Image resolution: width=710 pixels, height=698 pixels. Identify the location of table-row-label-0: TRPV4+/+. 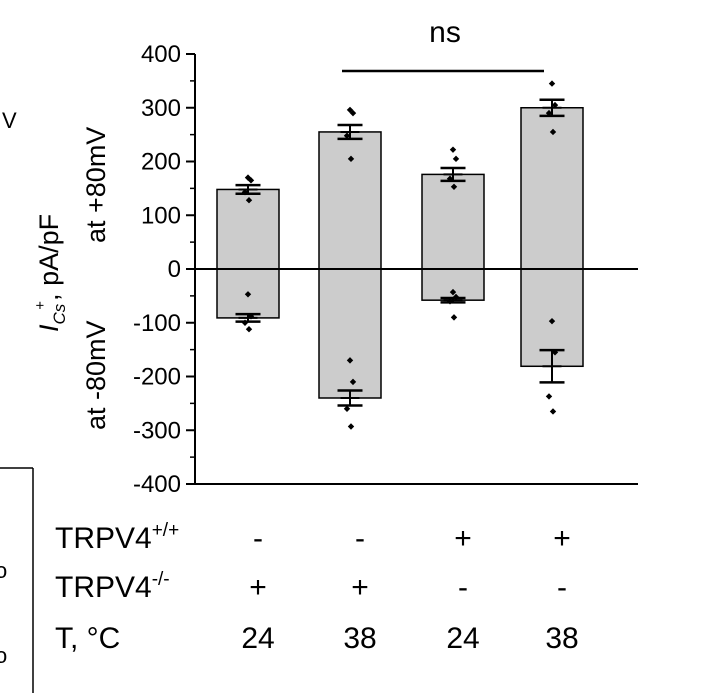
(117, 537).